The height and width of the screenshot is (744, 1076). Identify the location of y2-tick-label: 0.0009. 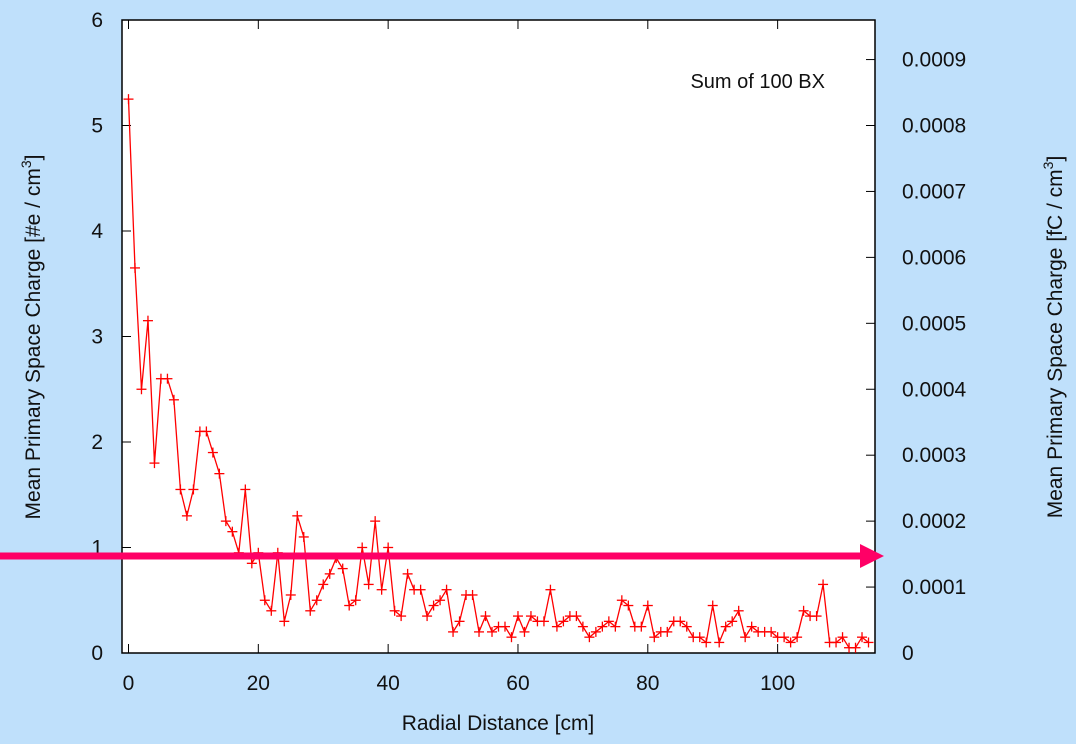
(934, 60).